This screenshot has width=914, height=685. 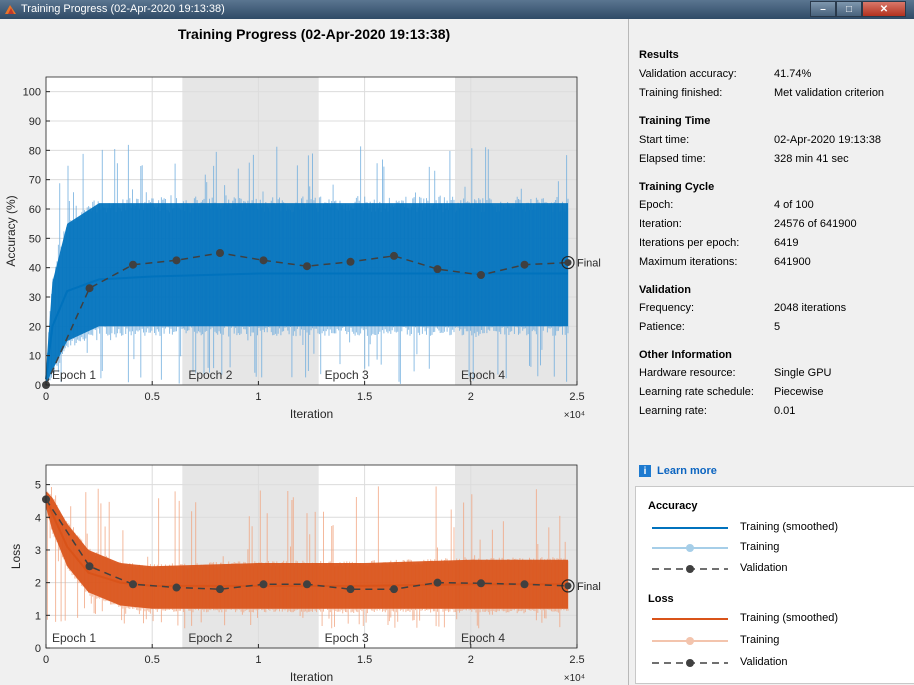 I want to click on legend-loss-training: Training, so click(x=775, y=641).